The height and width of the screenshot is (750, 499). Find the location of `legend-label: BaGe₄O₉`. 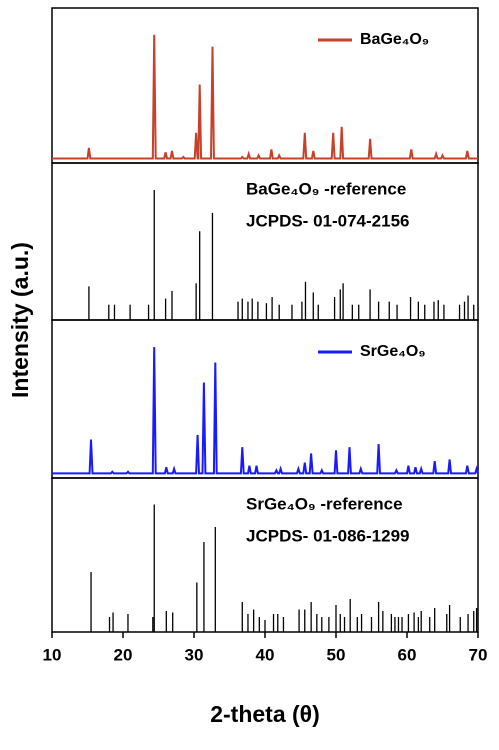

legend-label: BaGe₄O₉ is located at coordinates (394, 39).